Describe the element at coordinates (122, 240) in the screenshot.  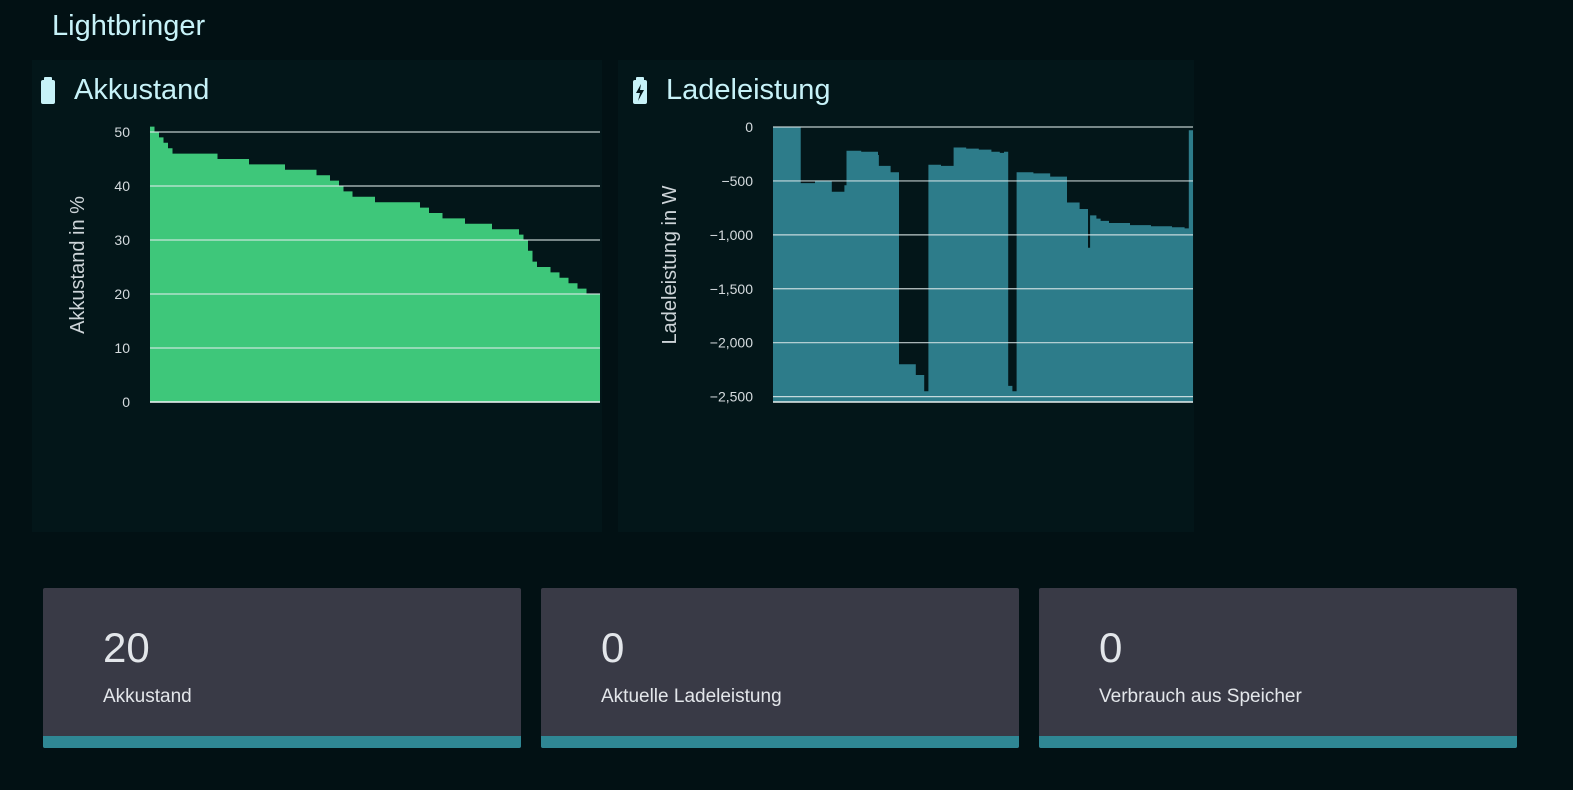
I see `y-tick-label: 30` at that location.